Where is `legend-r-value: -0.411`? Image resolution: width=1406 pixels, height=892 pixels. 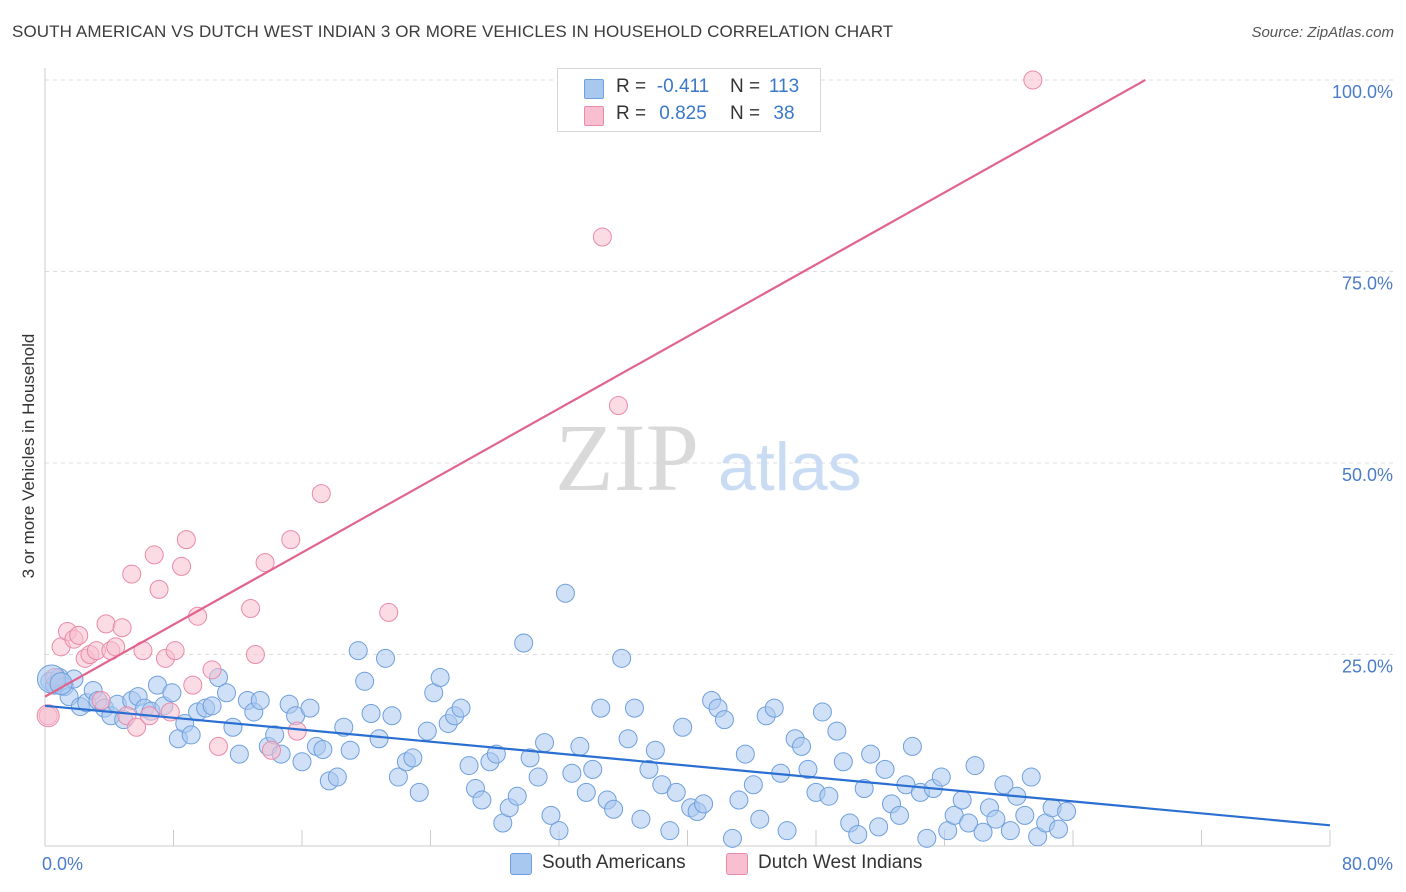
legend-r-value: -0.411 is located at coordinates (683, 86).